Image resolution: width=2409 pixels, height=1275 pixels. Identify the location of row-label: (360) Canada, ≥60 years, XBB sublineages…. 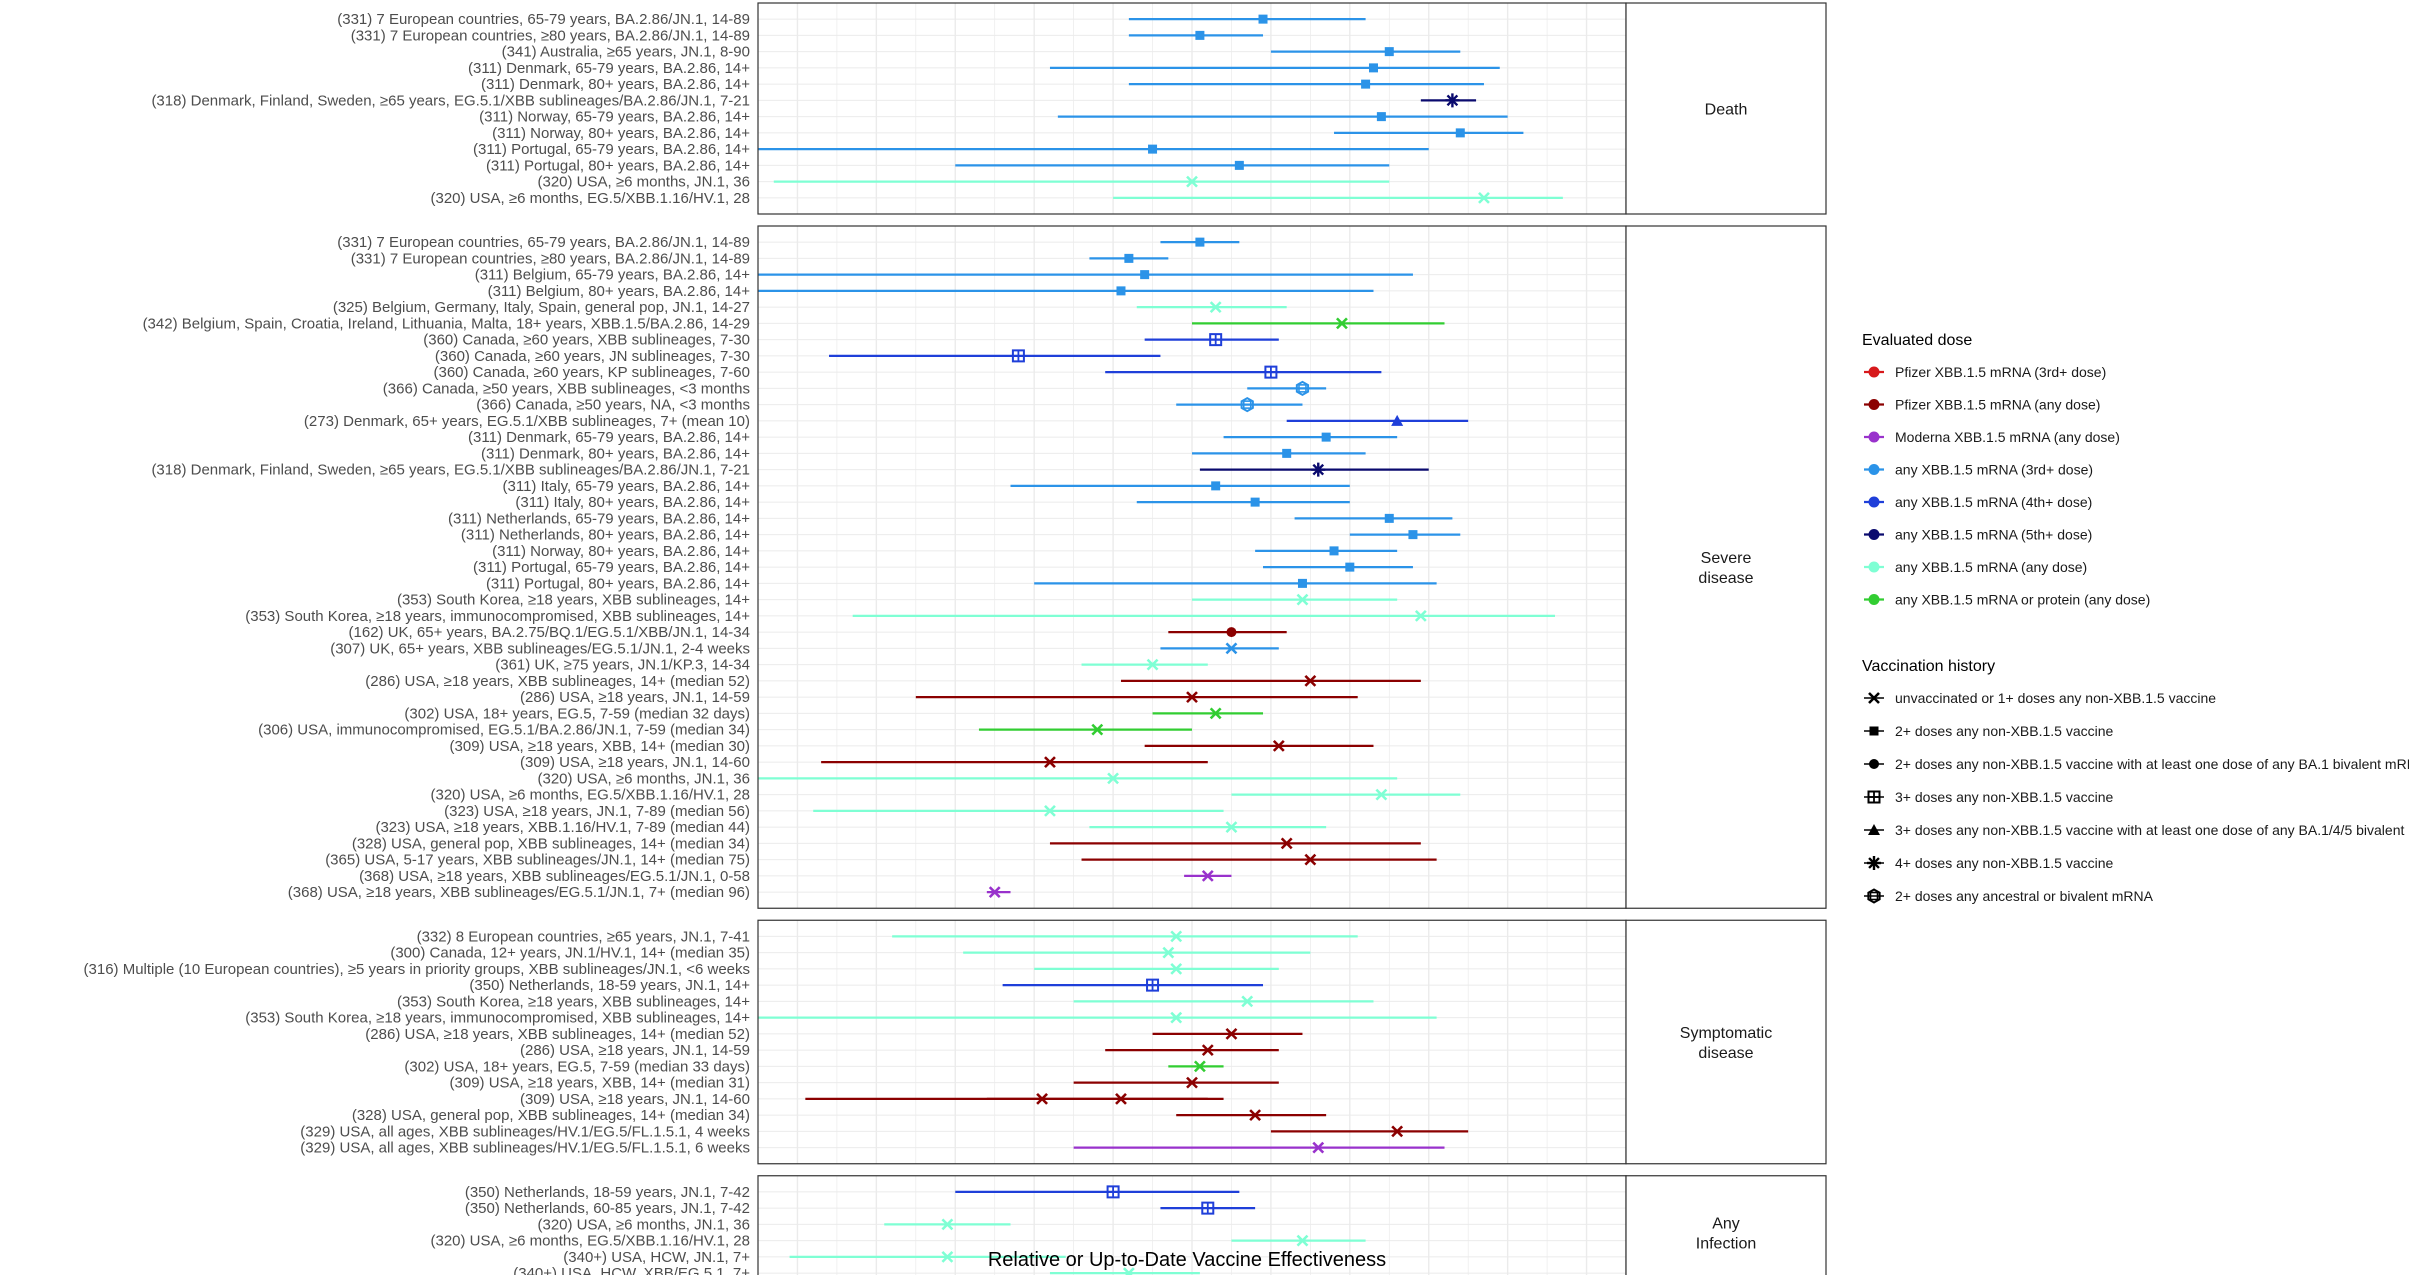
(586, 340).